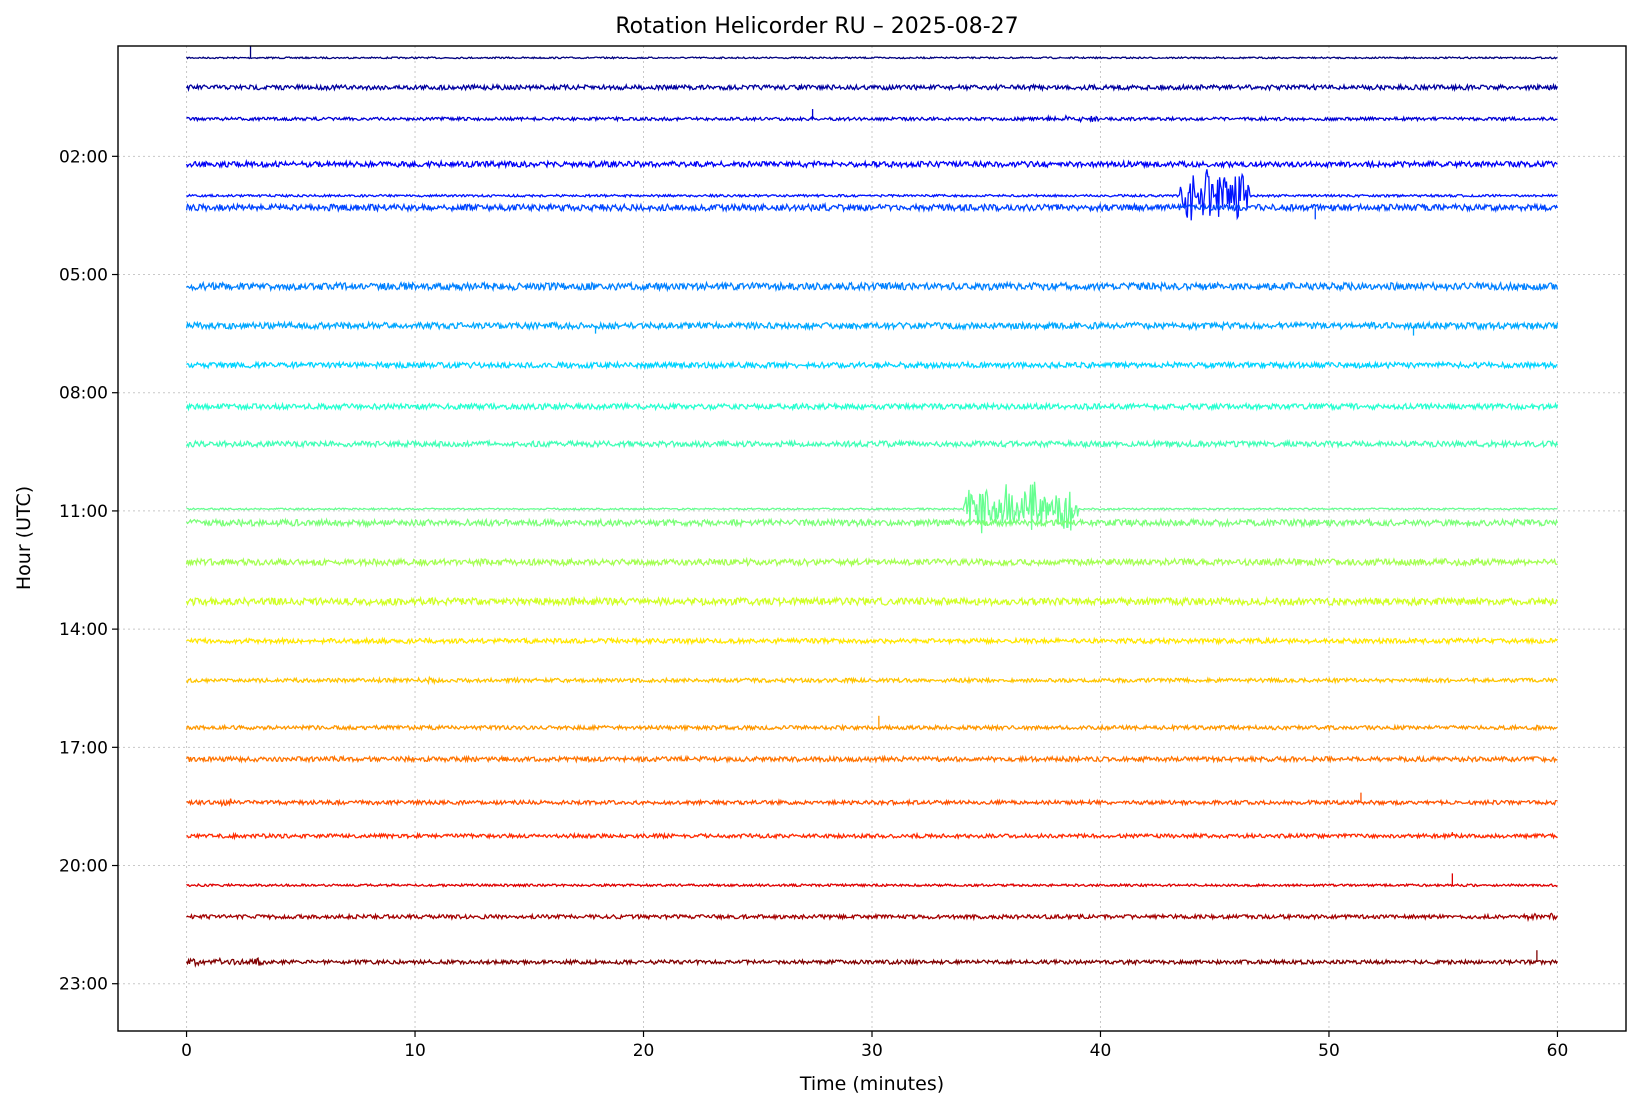  Describe the element at coordinates (186, 1051) in the screenshot. I see `x-tick-label: 0` at that location.